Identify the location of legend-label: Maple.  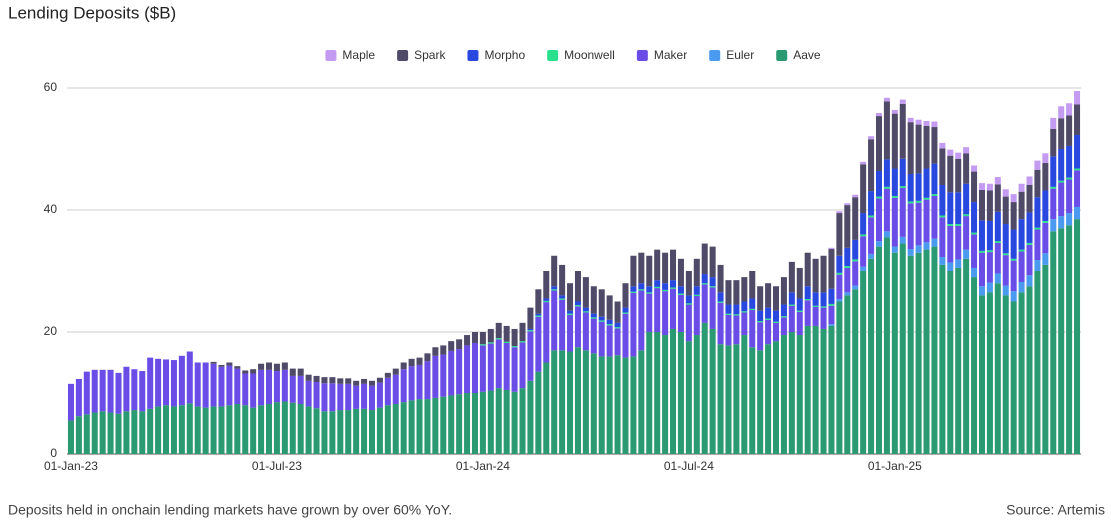
(358, 55).